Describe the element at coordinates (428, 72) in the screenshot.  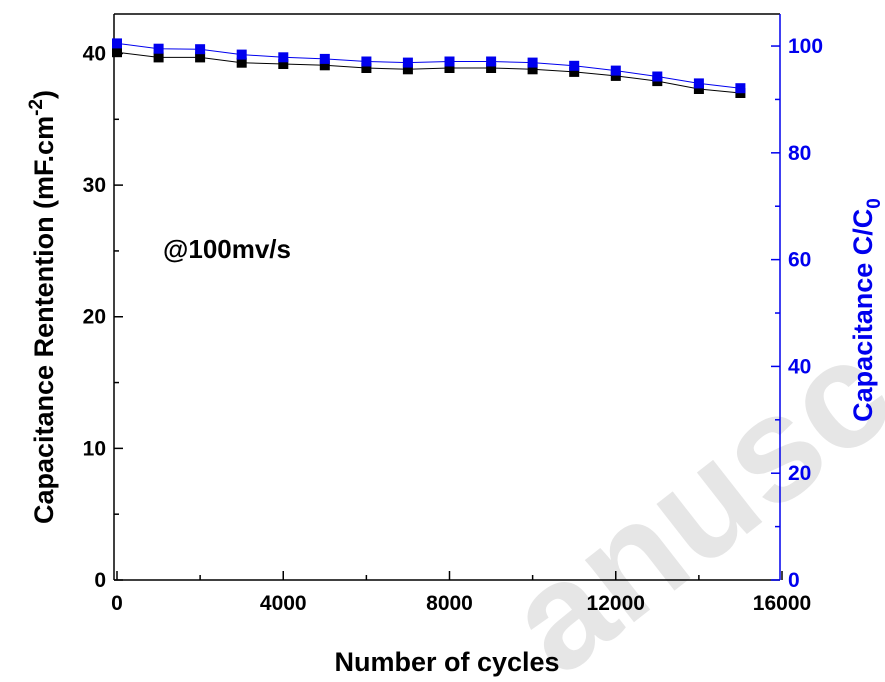
I see `series-left-line` at that location.